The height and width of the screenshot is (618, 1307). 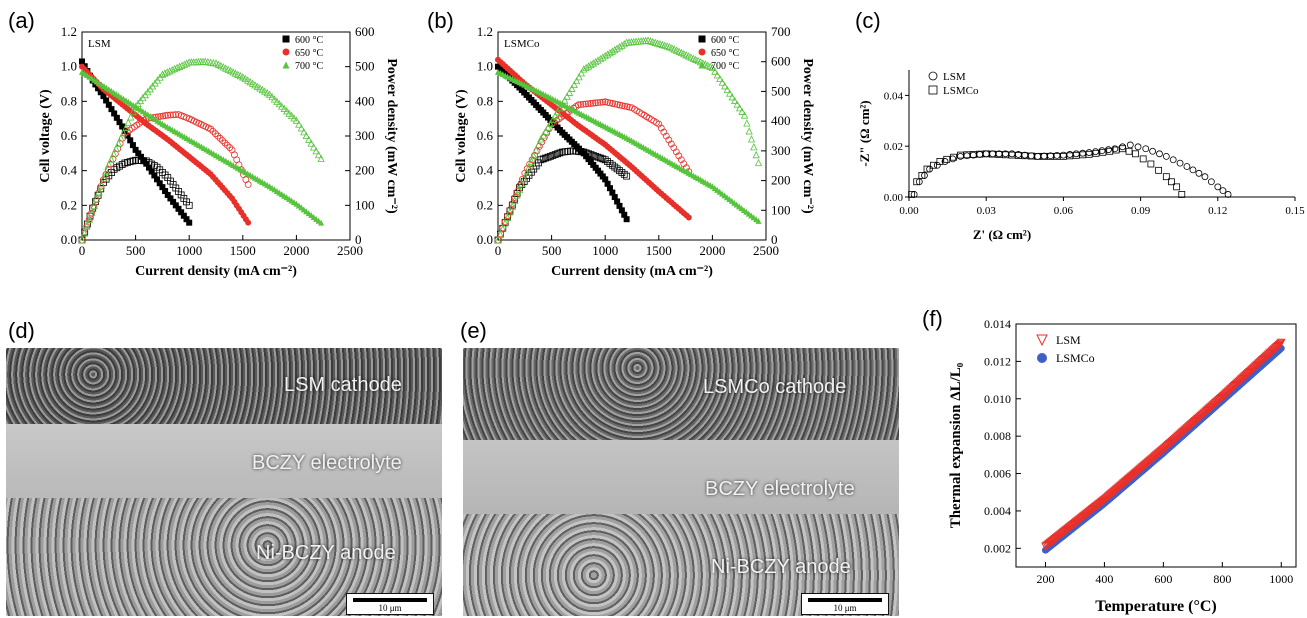 What do you see at coordinates (473, 330) in the screenshot?
I see `panel-e-letter: (e)` at bounding box center [473, 330].